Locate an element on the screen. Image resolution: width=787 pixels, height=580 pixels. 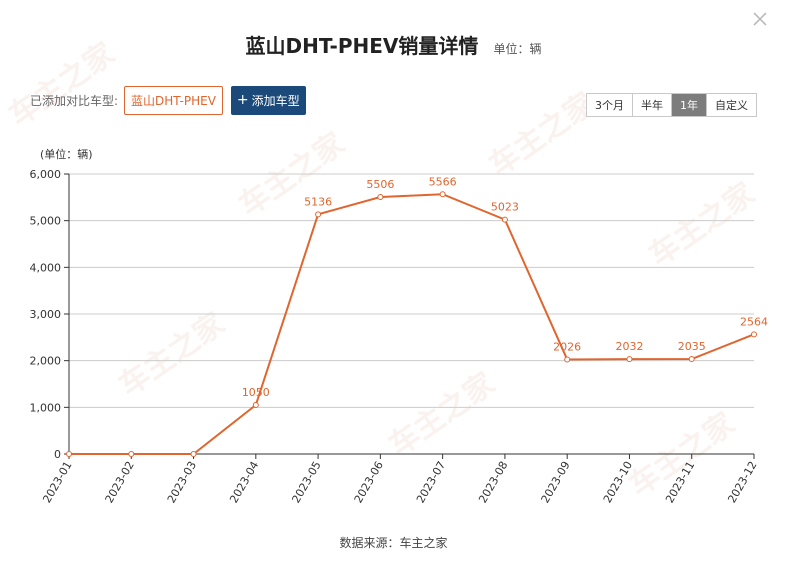
plus-icon: + is located at coordinates (242, 100).